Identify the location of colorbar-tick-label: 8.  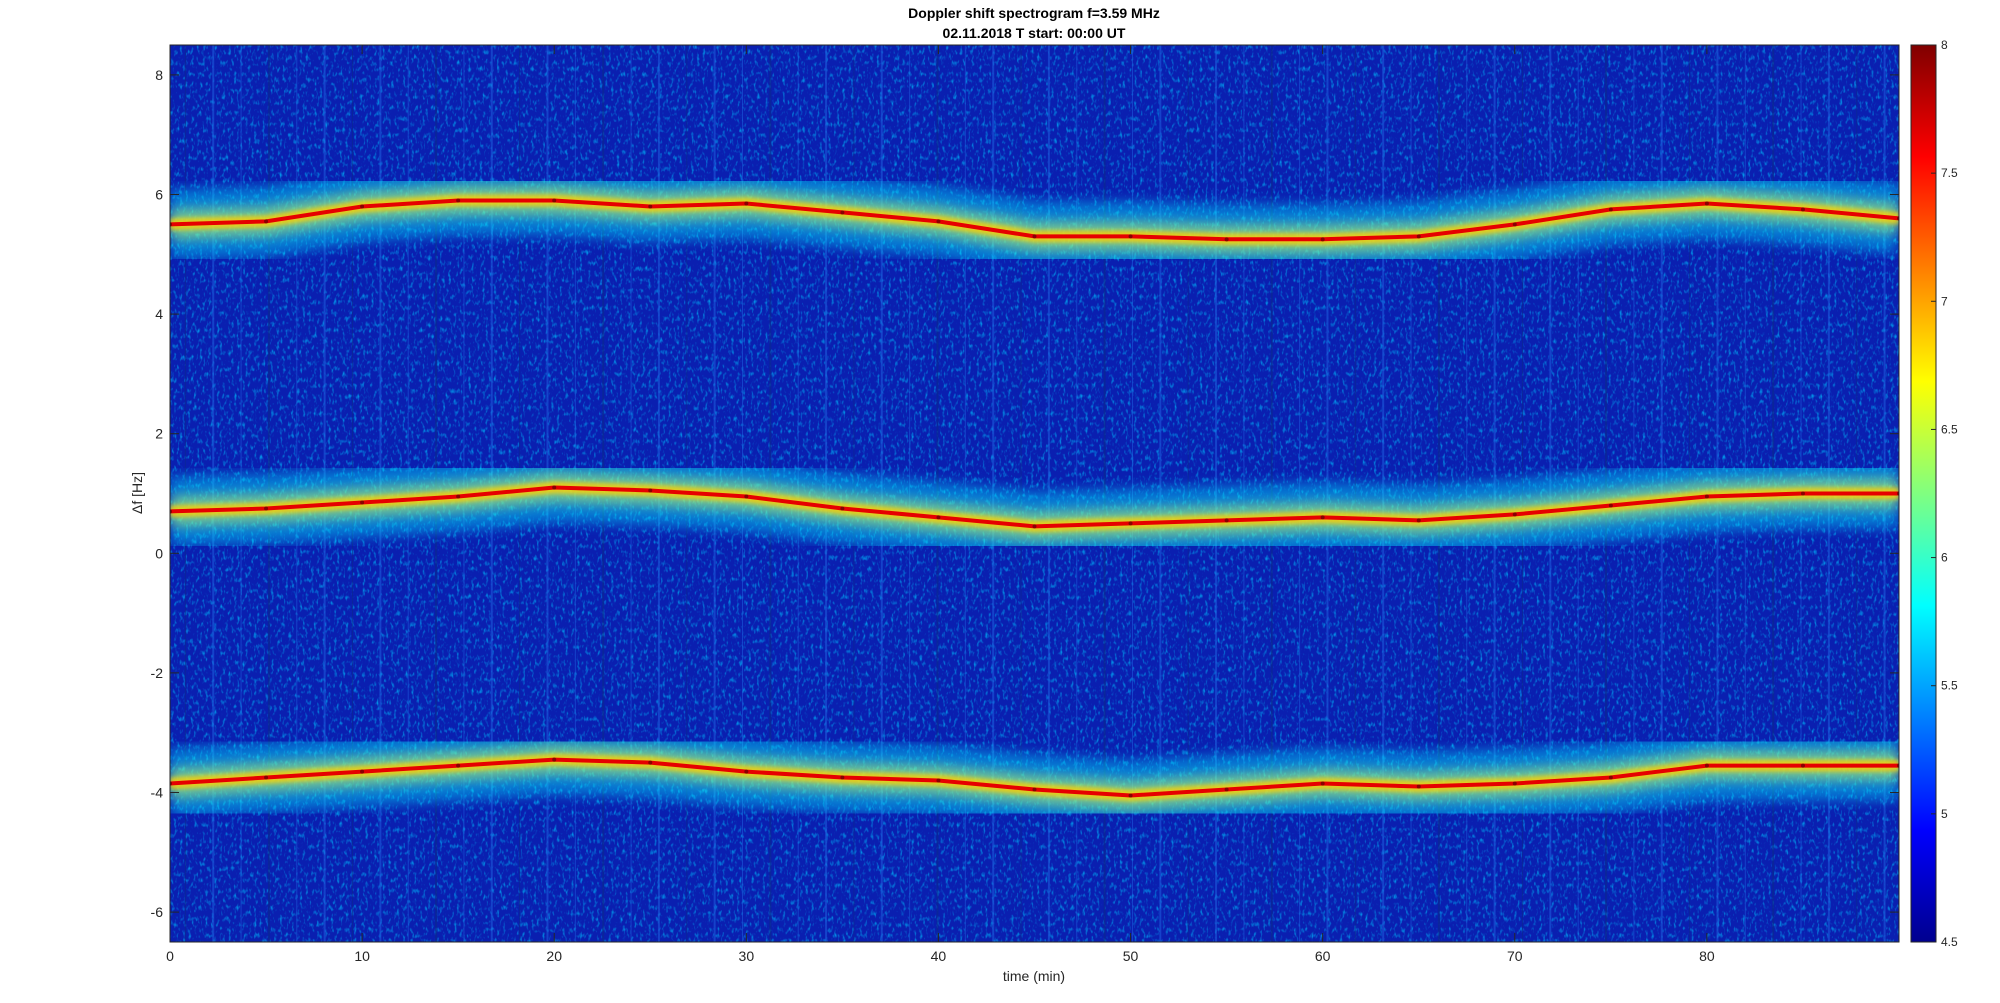
(1944, 45).